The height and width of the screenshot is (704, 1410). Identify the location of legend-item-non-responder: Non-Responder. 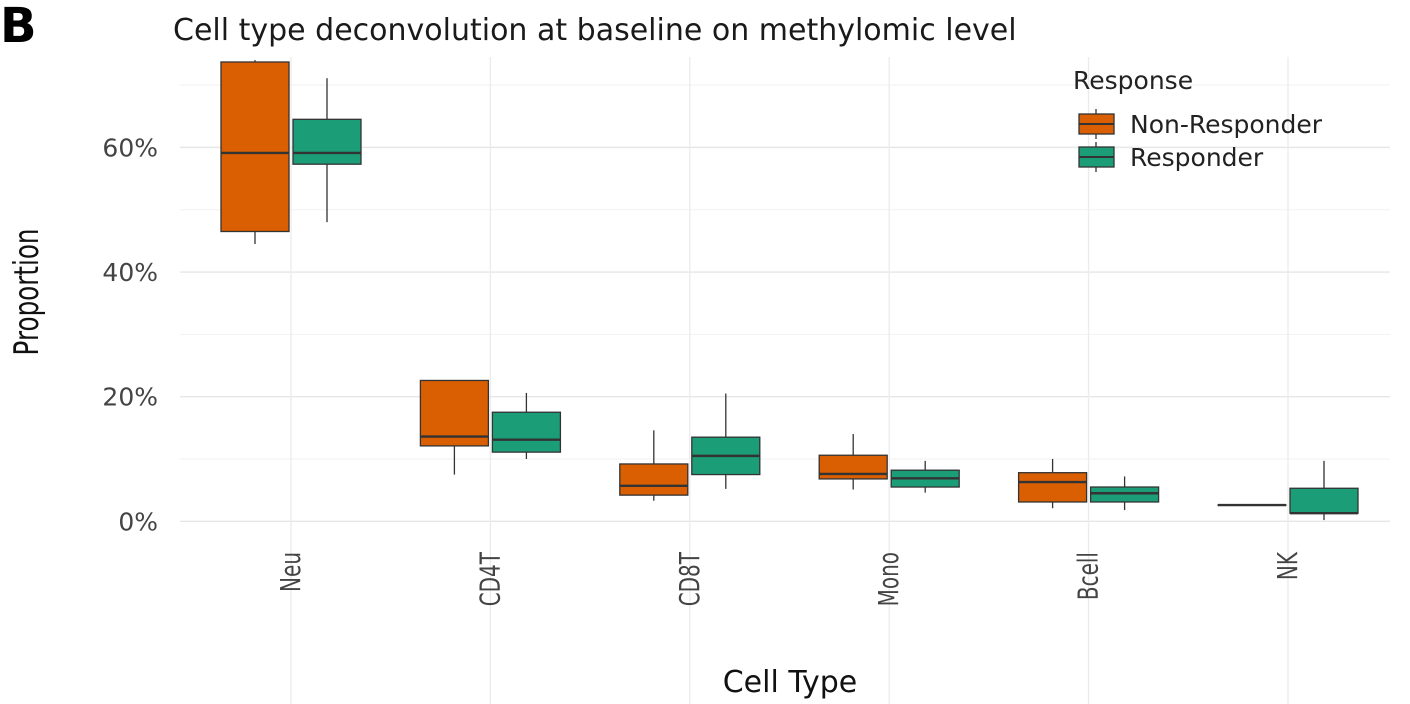
(1200, 124).